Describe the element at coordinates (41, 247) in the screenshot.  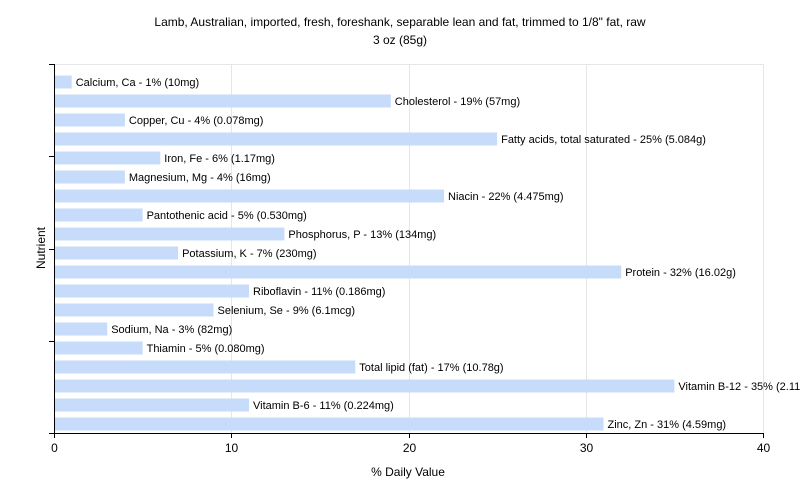
I see `y-axis-label: Nutrient` at that location.